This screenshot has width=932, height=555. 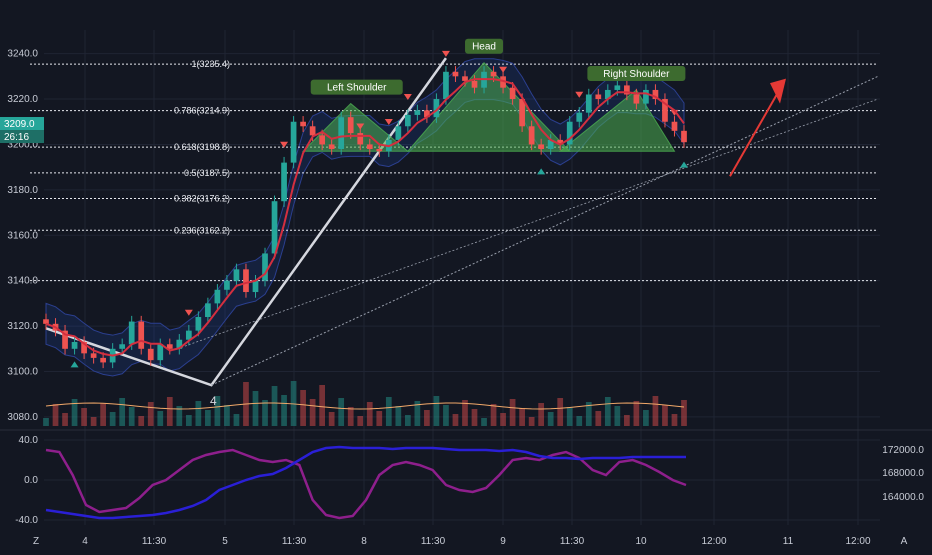 I want to click on y-tick-label: 3180.0, so click(x=22, y=190).